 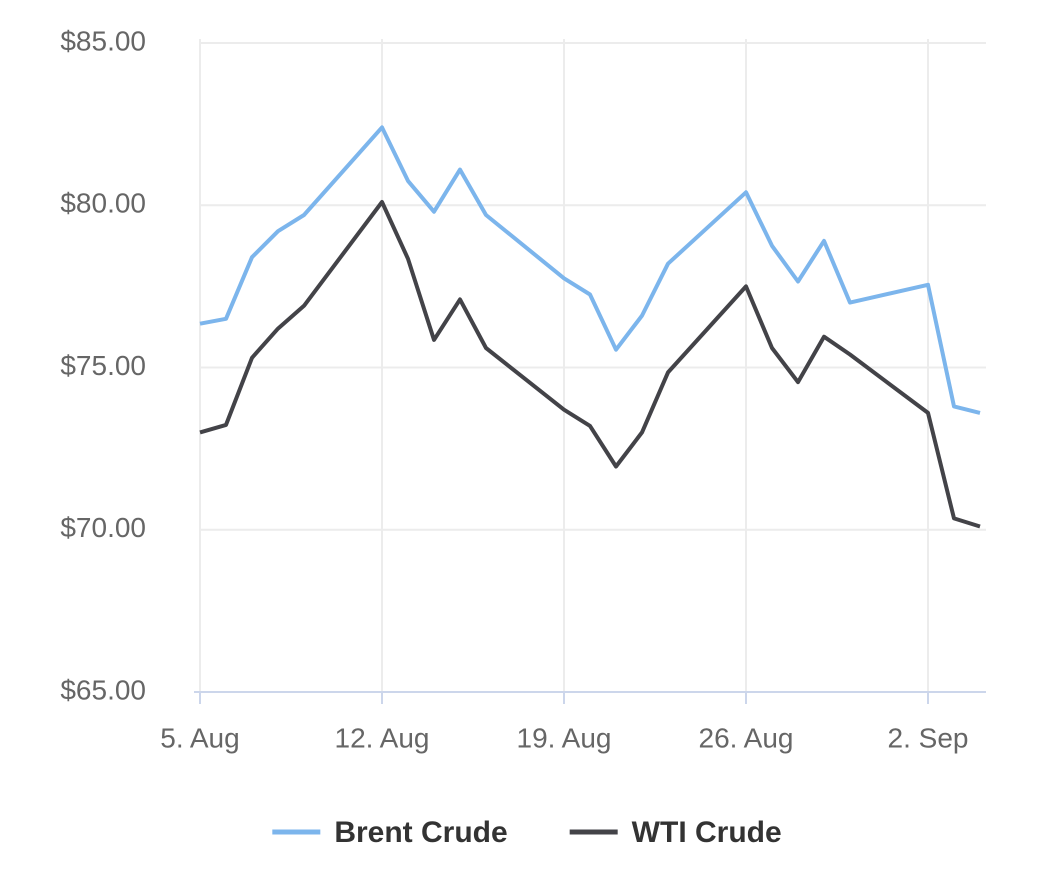 I want to click on x-tick-label: 12. Aug, so click(x=382, y=737).